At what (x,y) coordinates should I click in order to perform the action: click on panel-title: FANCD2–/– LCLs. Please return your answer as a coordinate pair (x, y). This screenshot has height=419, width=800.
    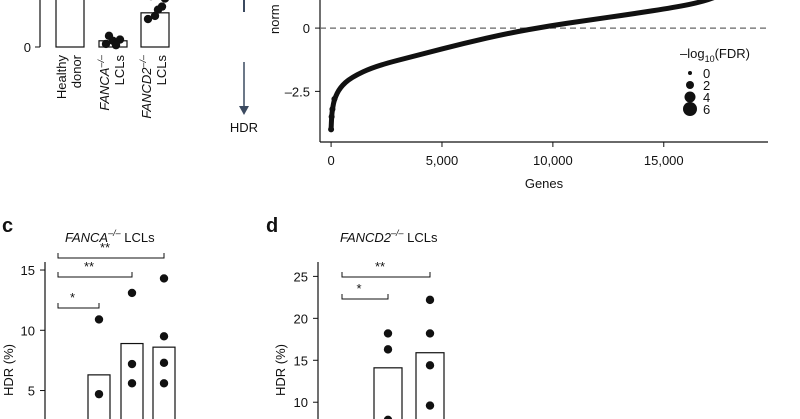
    Looking at the image, I should click on (389, 236).